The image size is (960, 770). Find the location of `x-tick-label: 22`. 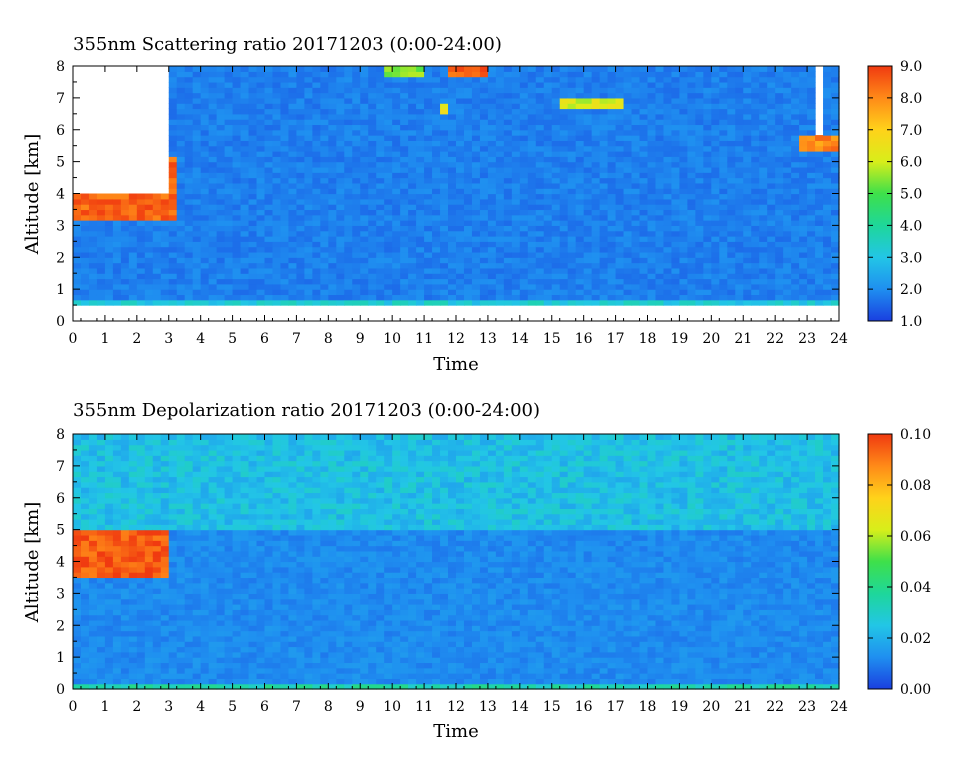

x-tick-label: 22 is located at coordinates (775, 339).